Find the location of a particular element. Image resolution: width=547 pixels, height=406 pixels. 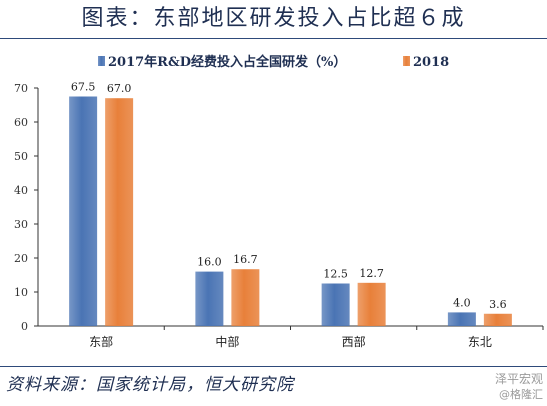

source-note: 资料来源：国家统计局，恒大研究院 is located at coordinates (150, 385).